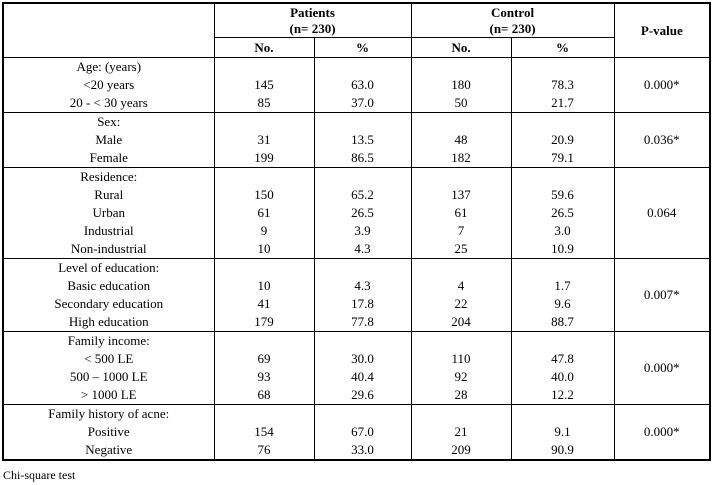 The width and height of the screenshot is (712, 485). Describe the element at coordinates (461, 47) in the screenshot. I see `control-no-header: No.` at that location.